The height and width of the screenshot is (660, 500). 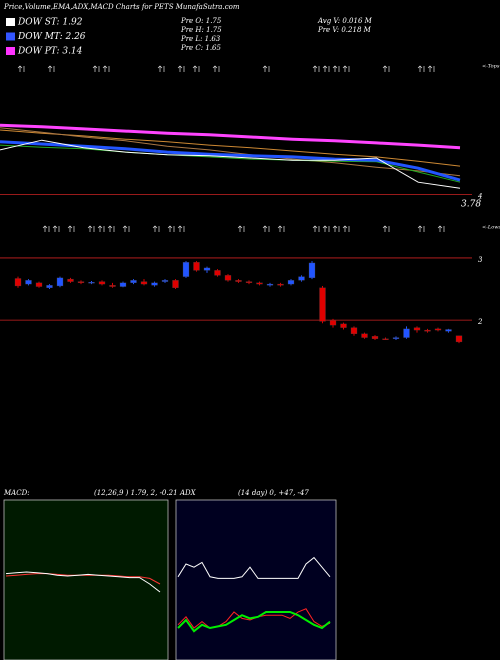 I want to click on y-tick-label: 2, so click(x=480, y=322).